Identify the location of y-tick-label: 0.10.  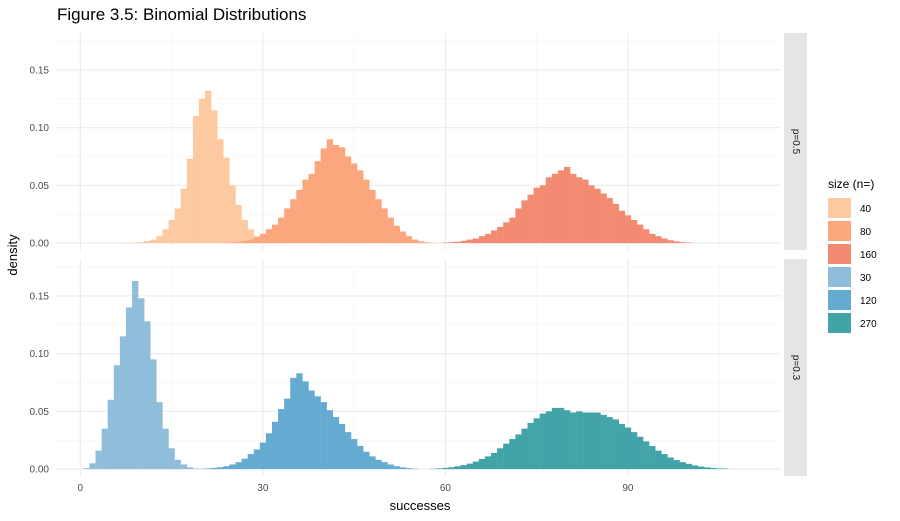
(40, 354).